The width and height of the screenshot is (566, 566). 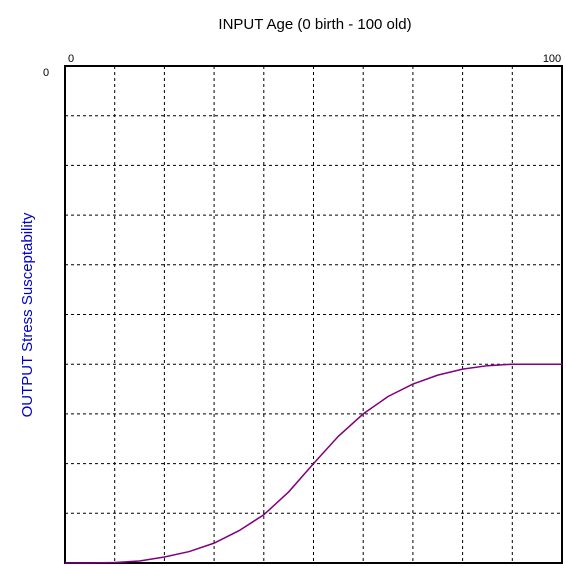 What do you see at coordinates (27, 314) in the screenshot?
I see `y-axis-label: OUTPUT Stress Susceptability` at bounding box center [27, 314].